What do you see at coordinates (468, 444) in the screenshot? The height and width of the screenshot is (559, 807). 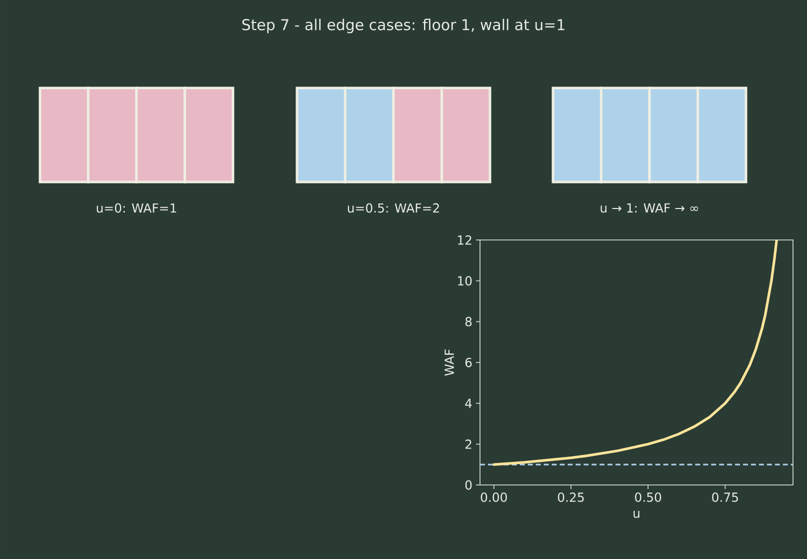 I see `y-tick-label: 2` at bounding box center [468, 444].